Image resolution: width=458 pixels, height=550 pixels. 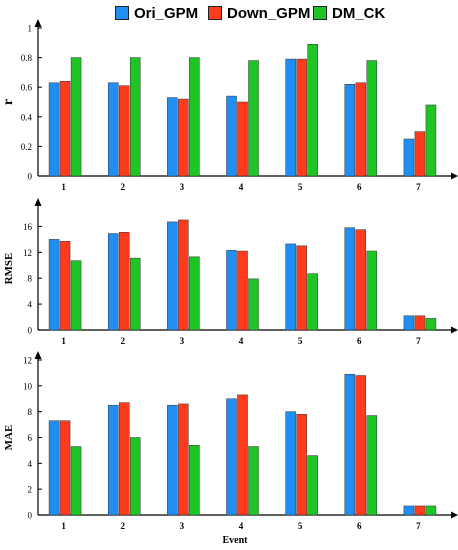 What do you see at coordinates (9, 269) in the screenshot?
I see `y-axis-title: RMSE` at bounding box center [9, 269].